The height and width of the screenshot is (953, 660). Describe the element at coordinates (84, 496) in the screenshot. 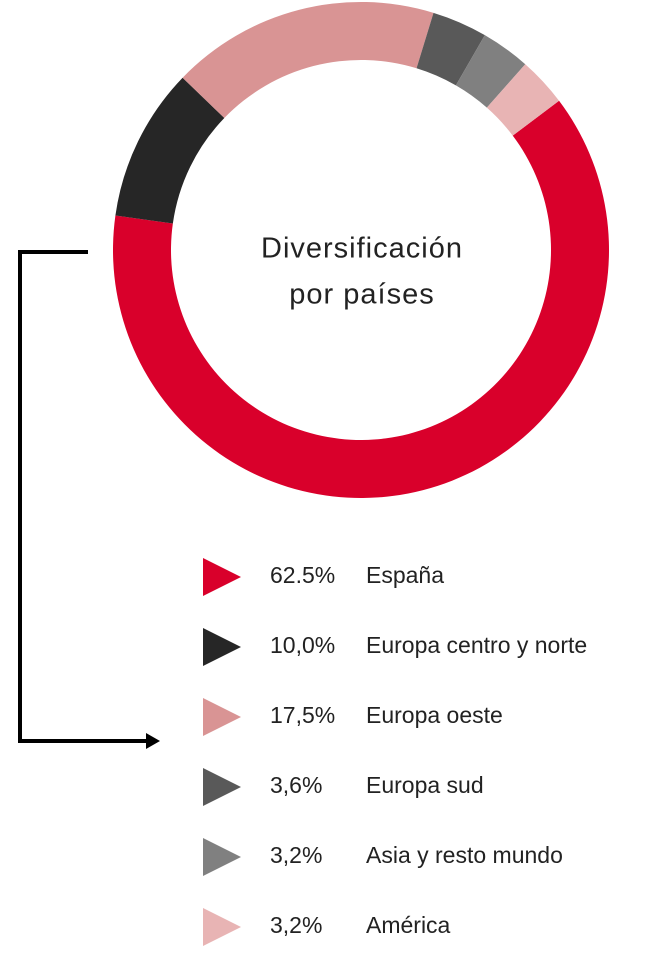

I see `bracket` at that location.